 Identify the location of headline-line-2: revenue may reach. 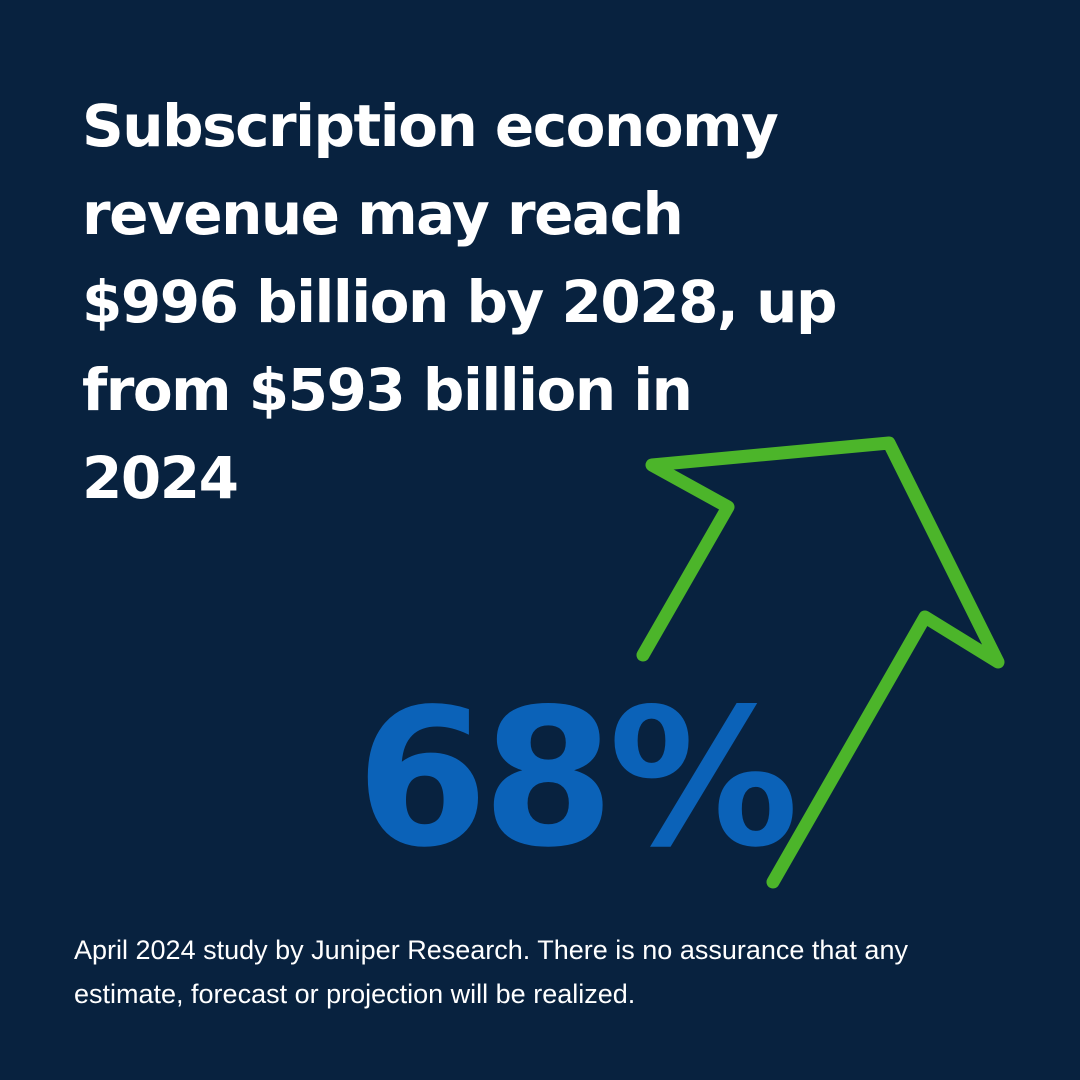
(383, 214).